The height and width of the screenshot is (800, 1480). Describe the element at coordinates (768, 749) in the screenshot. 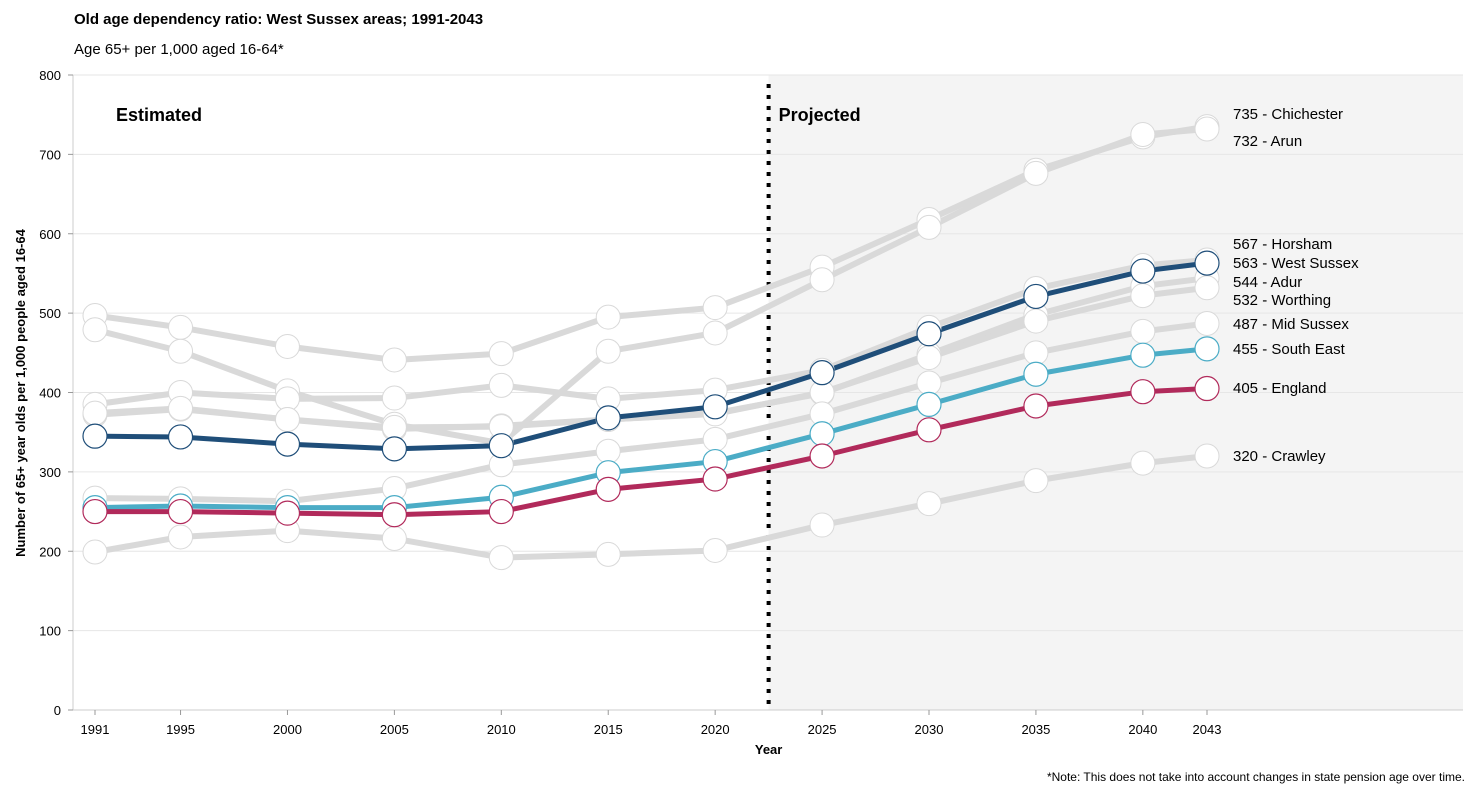

I see `x-axis-title: Year` at that location.